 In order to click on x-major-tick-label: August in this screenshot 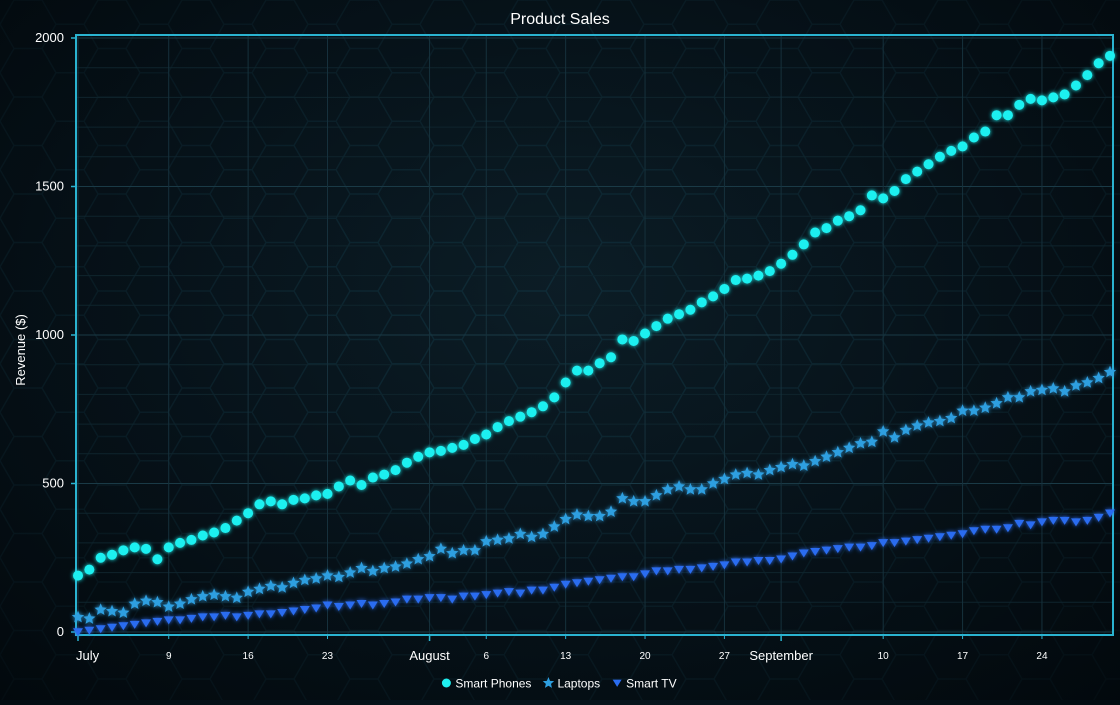, I will do `click(429, 655)`.